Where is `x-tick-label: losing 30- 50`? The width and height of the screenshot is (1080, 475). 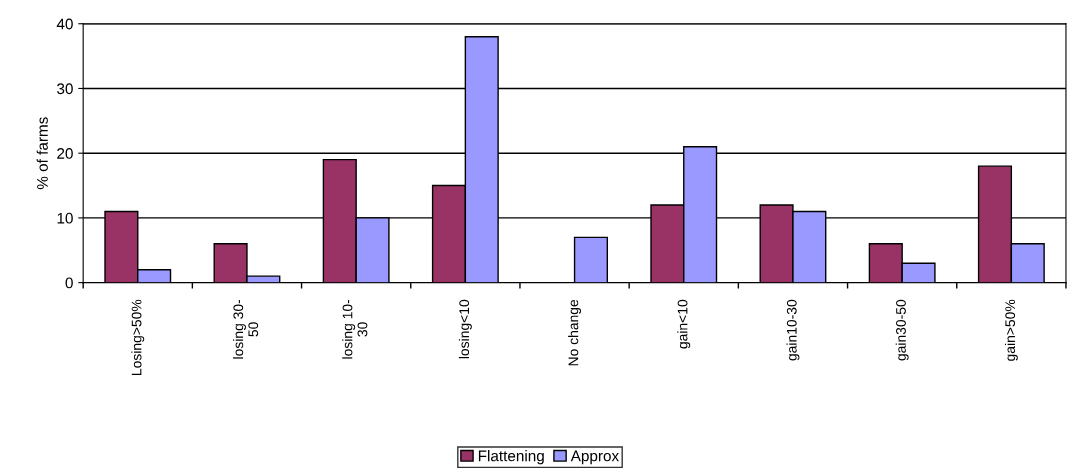 x-tick-label: losing 30- 50 is located at coordinates (246, 329).